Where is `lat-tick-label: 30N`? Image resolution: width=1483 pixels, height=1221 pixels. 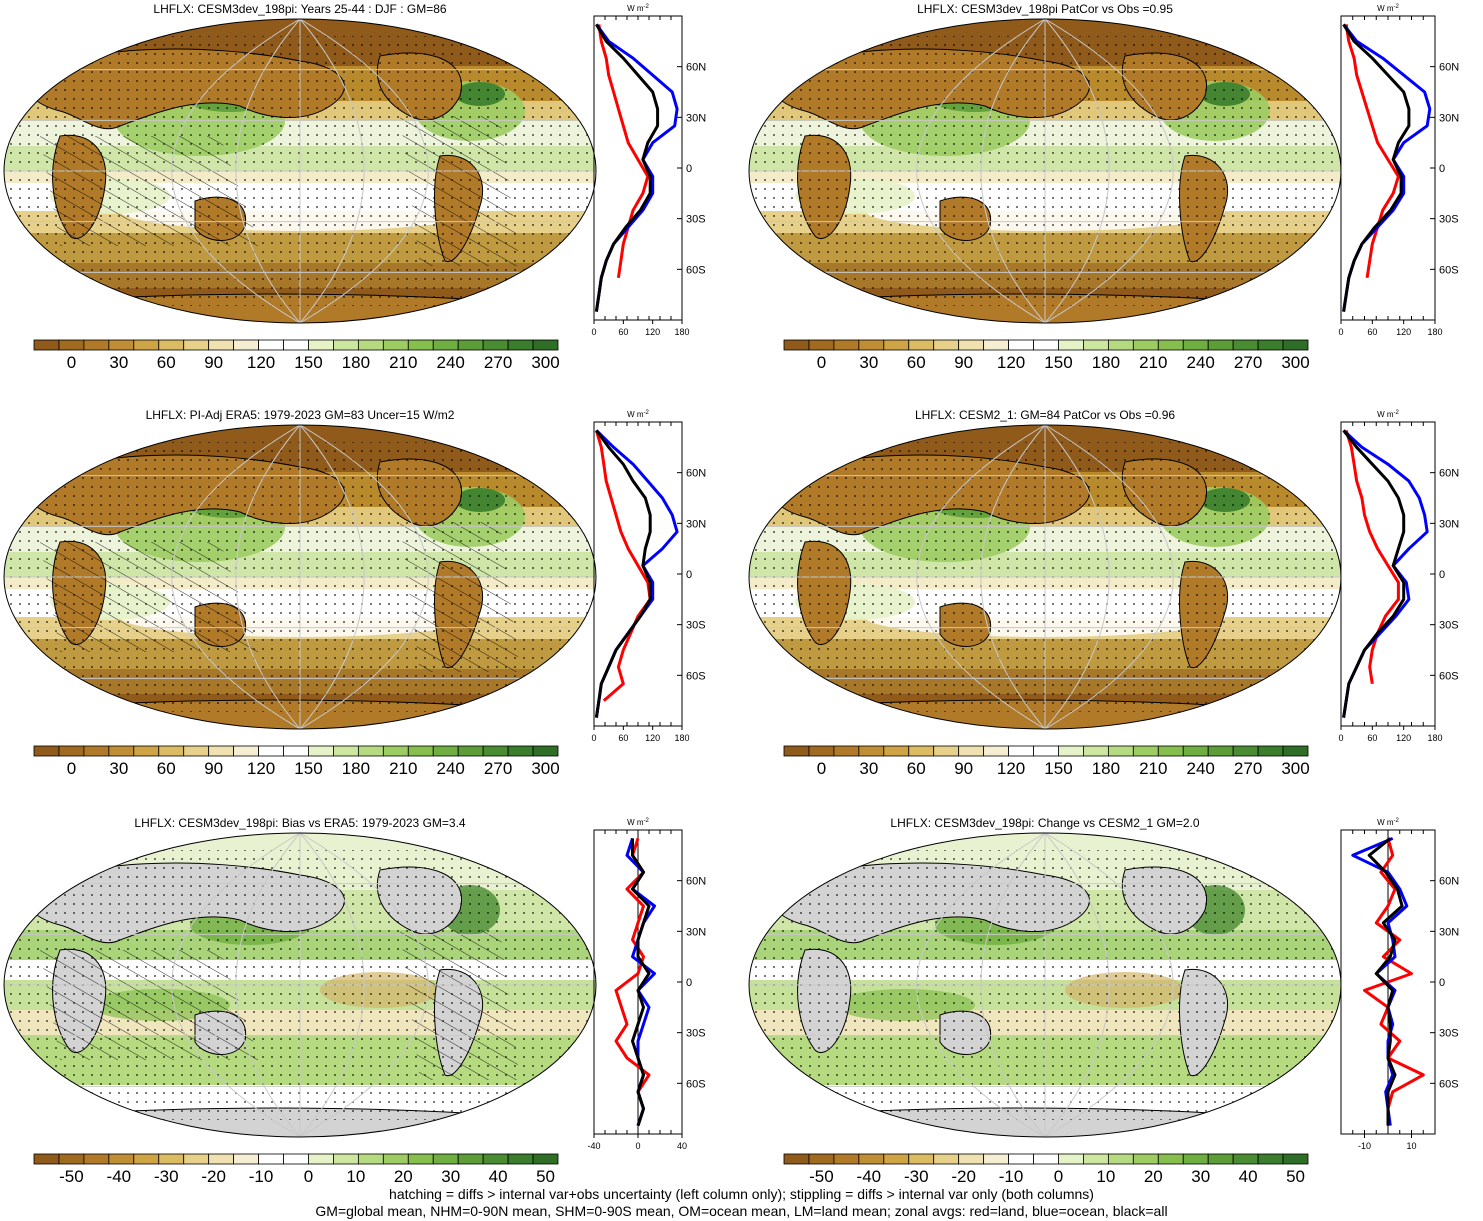 lat-tick-label: 30N is located at coordinates (1449, 524).